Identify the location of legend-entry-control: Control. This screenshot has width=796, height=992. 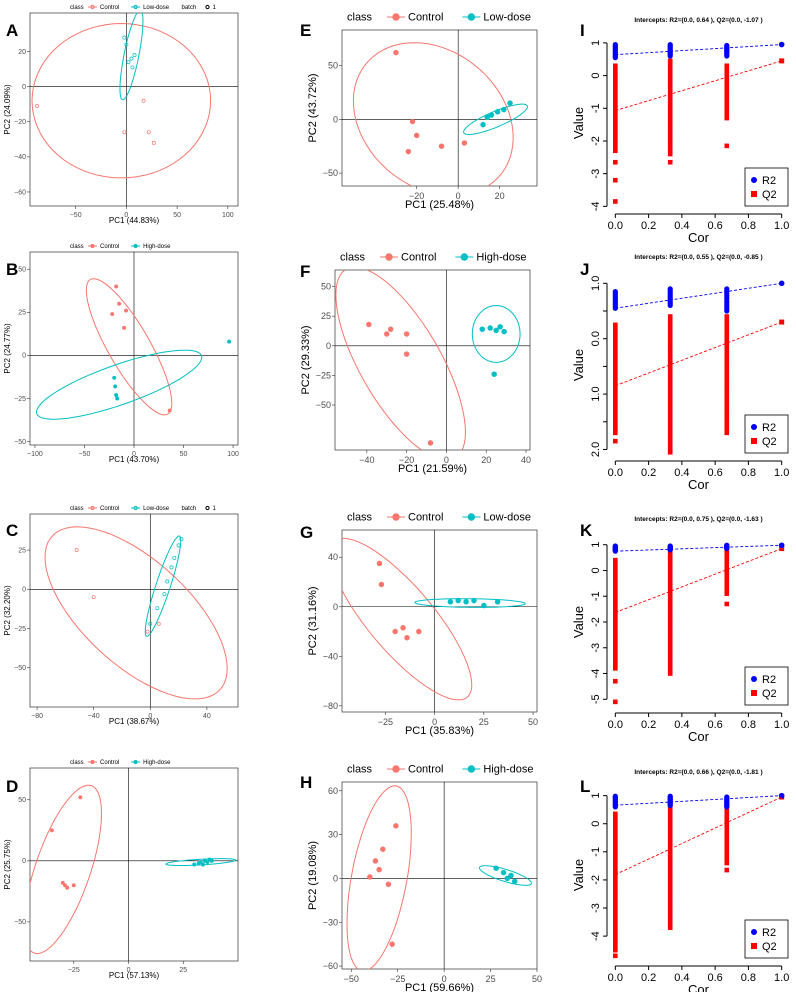
(425, 18).